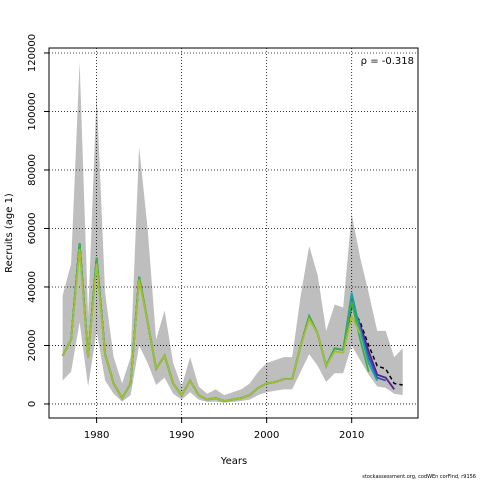  I want to click on y-tick-label: 40000, so click(32, 287).